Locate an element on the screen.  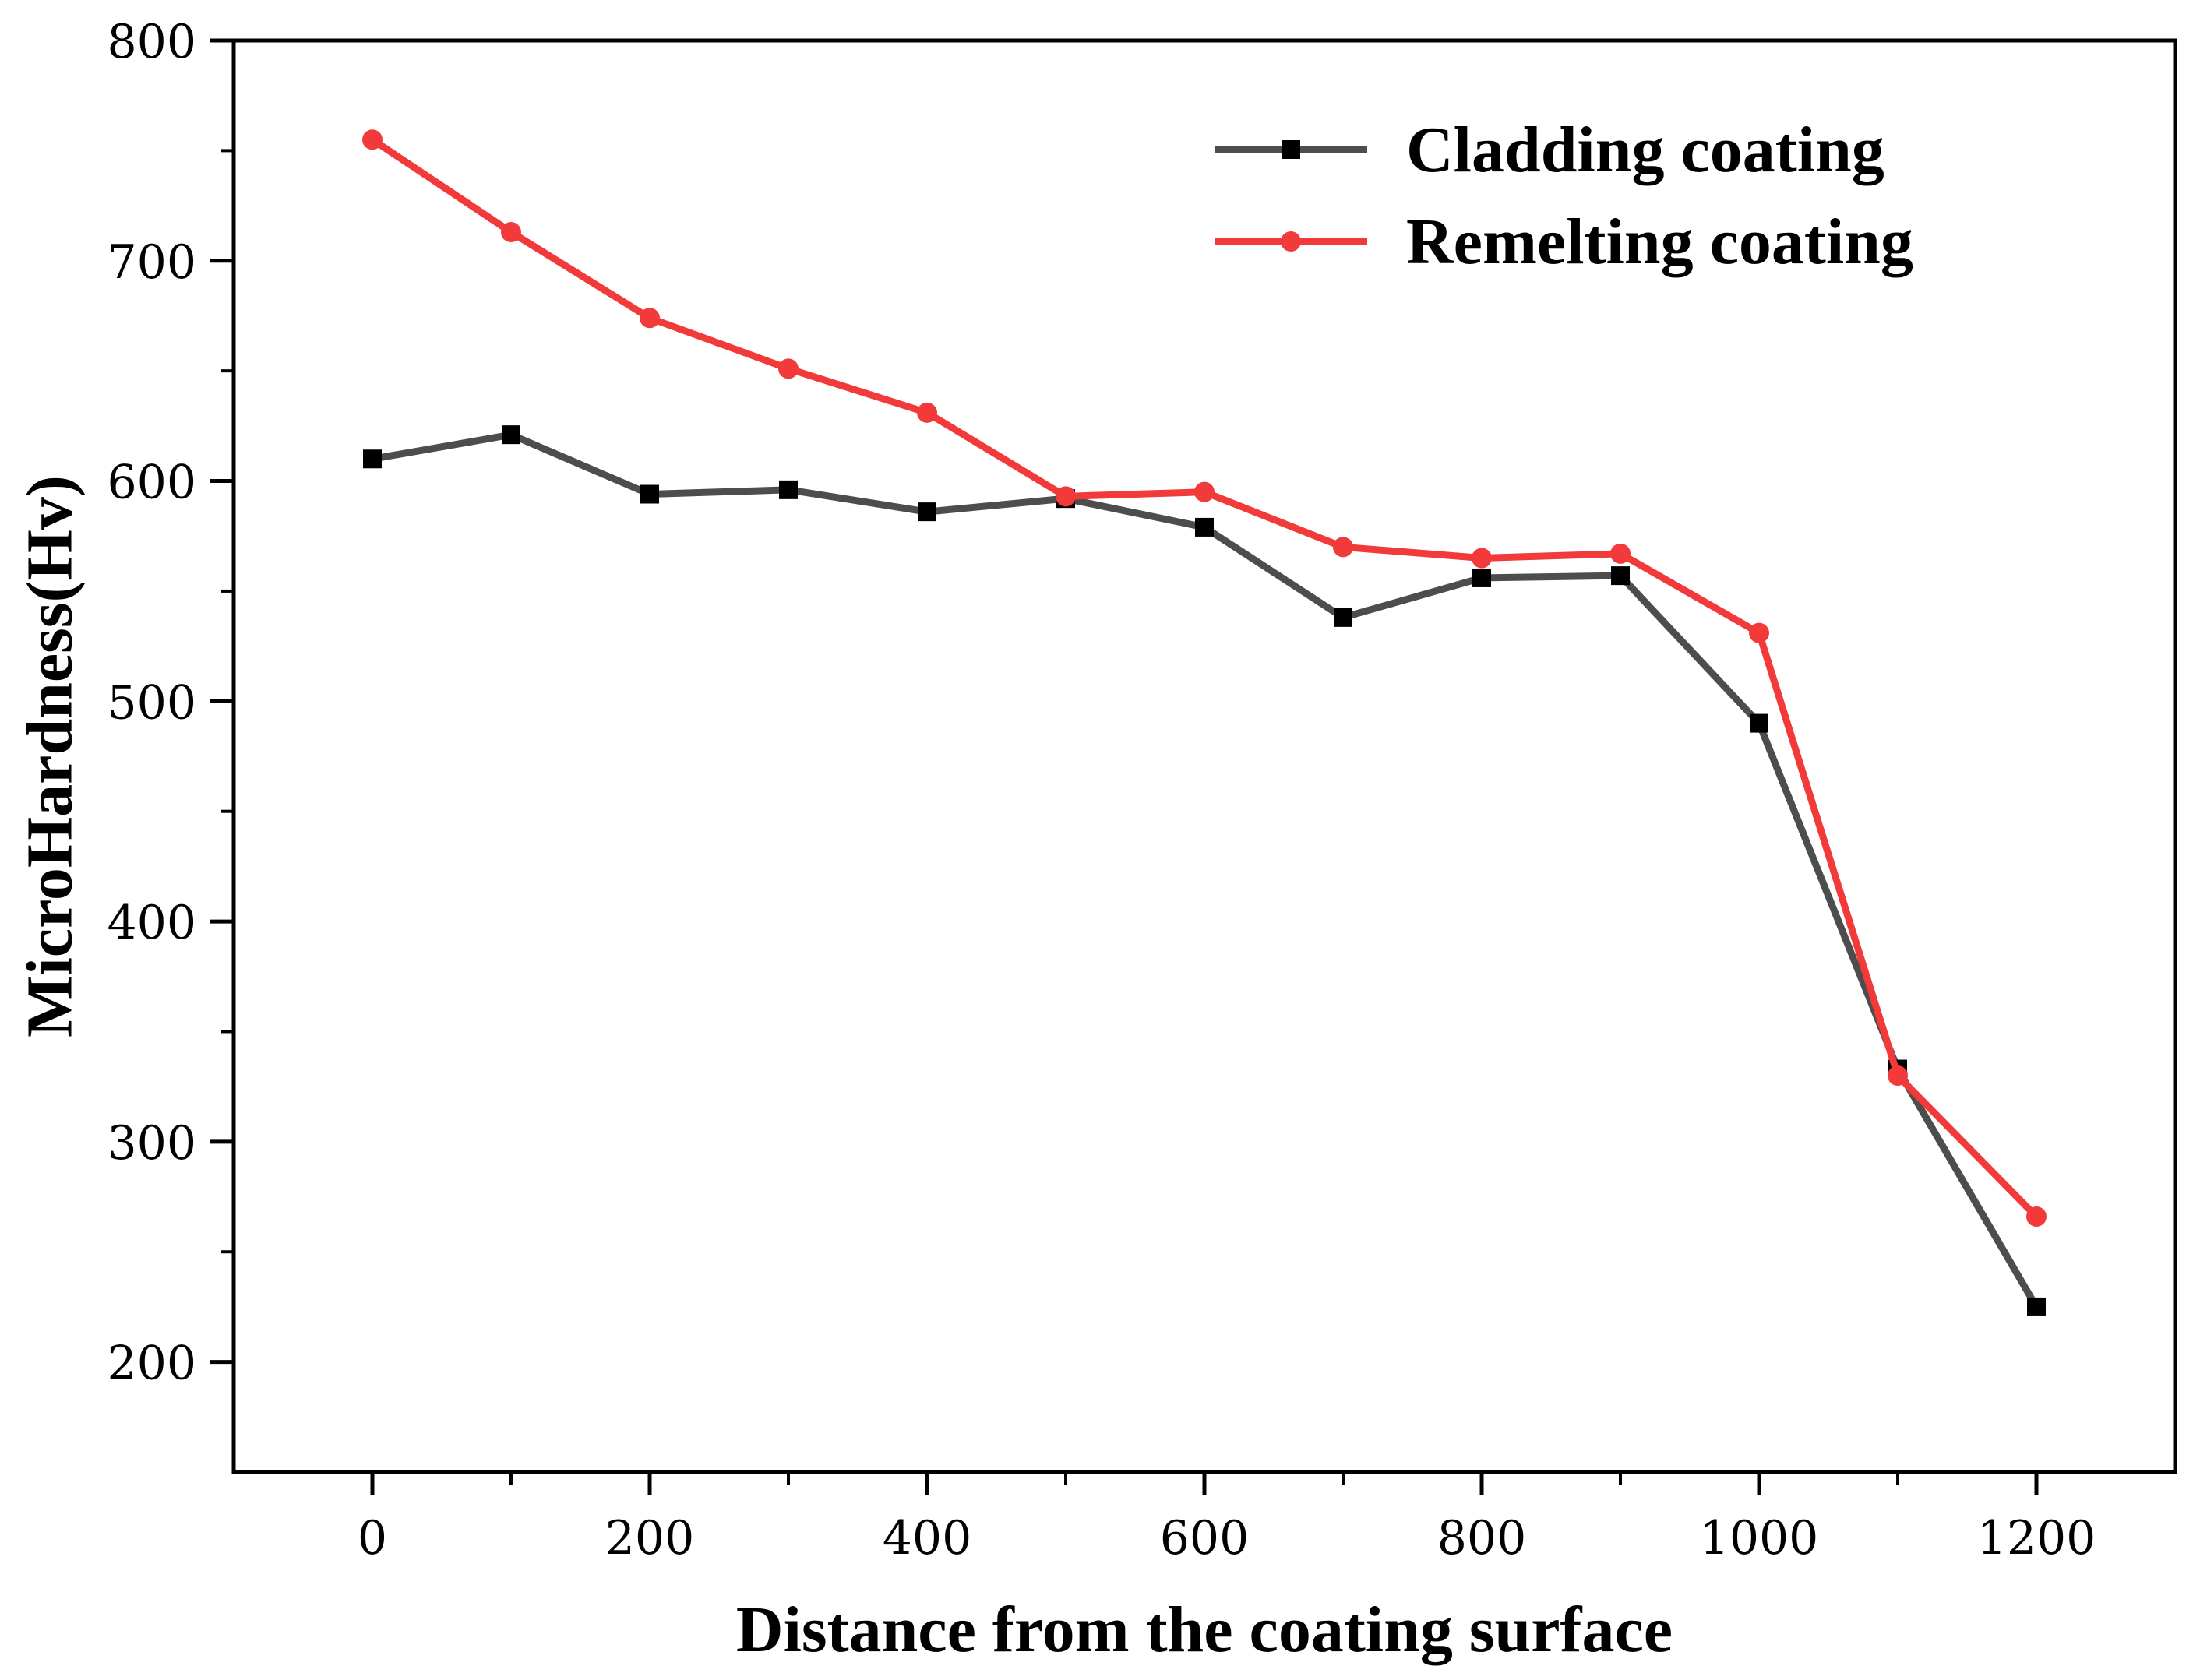
legend-item-1: Cladding coating is located at coordinates (1549, 150).